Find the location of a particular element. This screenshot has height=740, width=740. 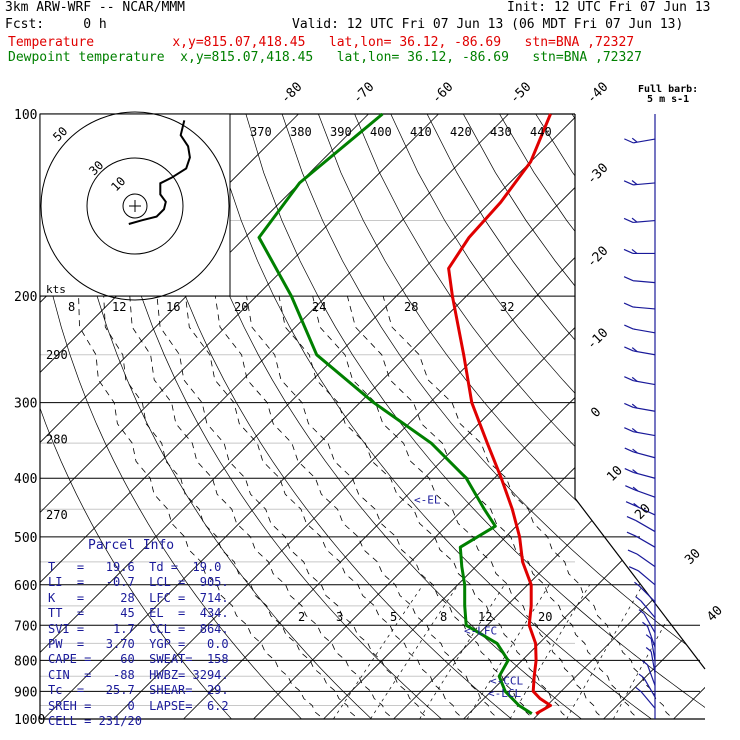

barb-legend-line-2: 5 m s-1 is located at coordinates (668, 99).